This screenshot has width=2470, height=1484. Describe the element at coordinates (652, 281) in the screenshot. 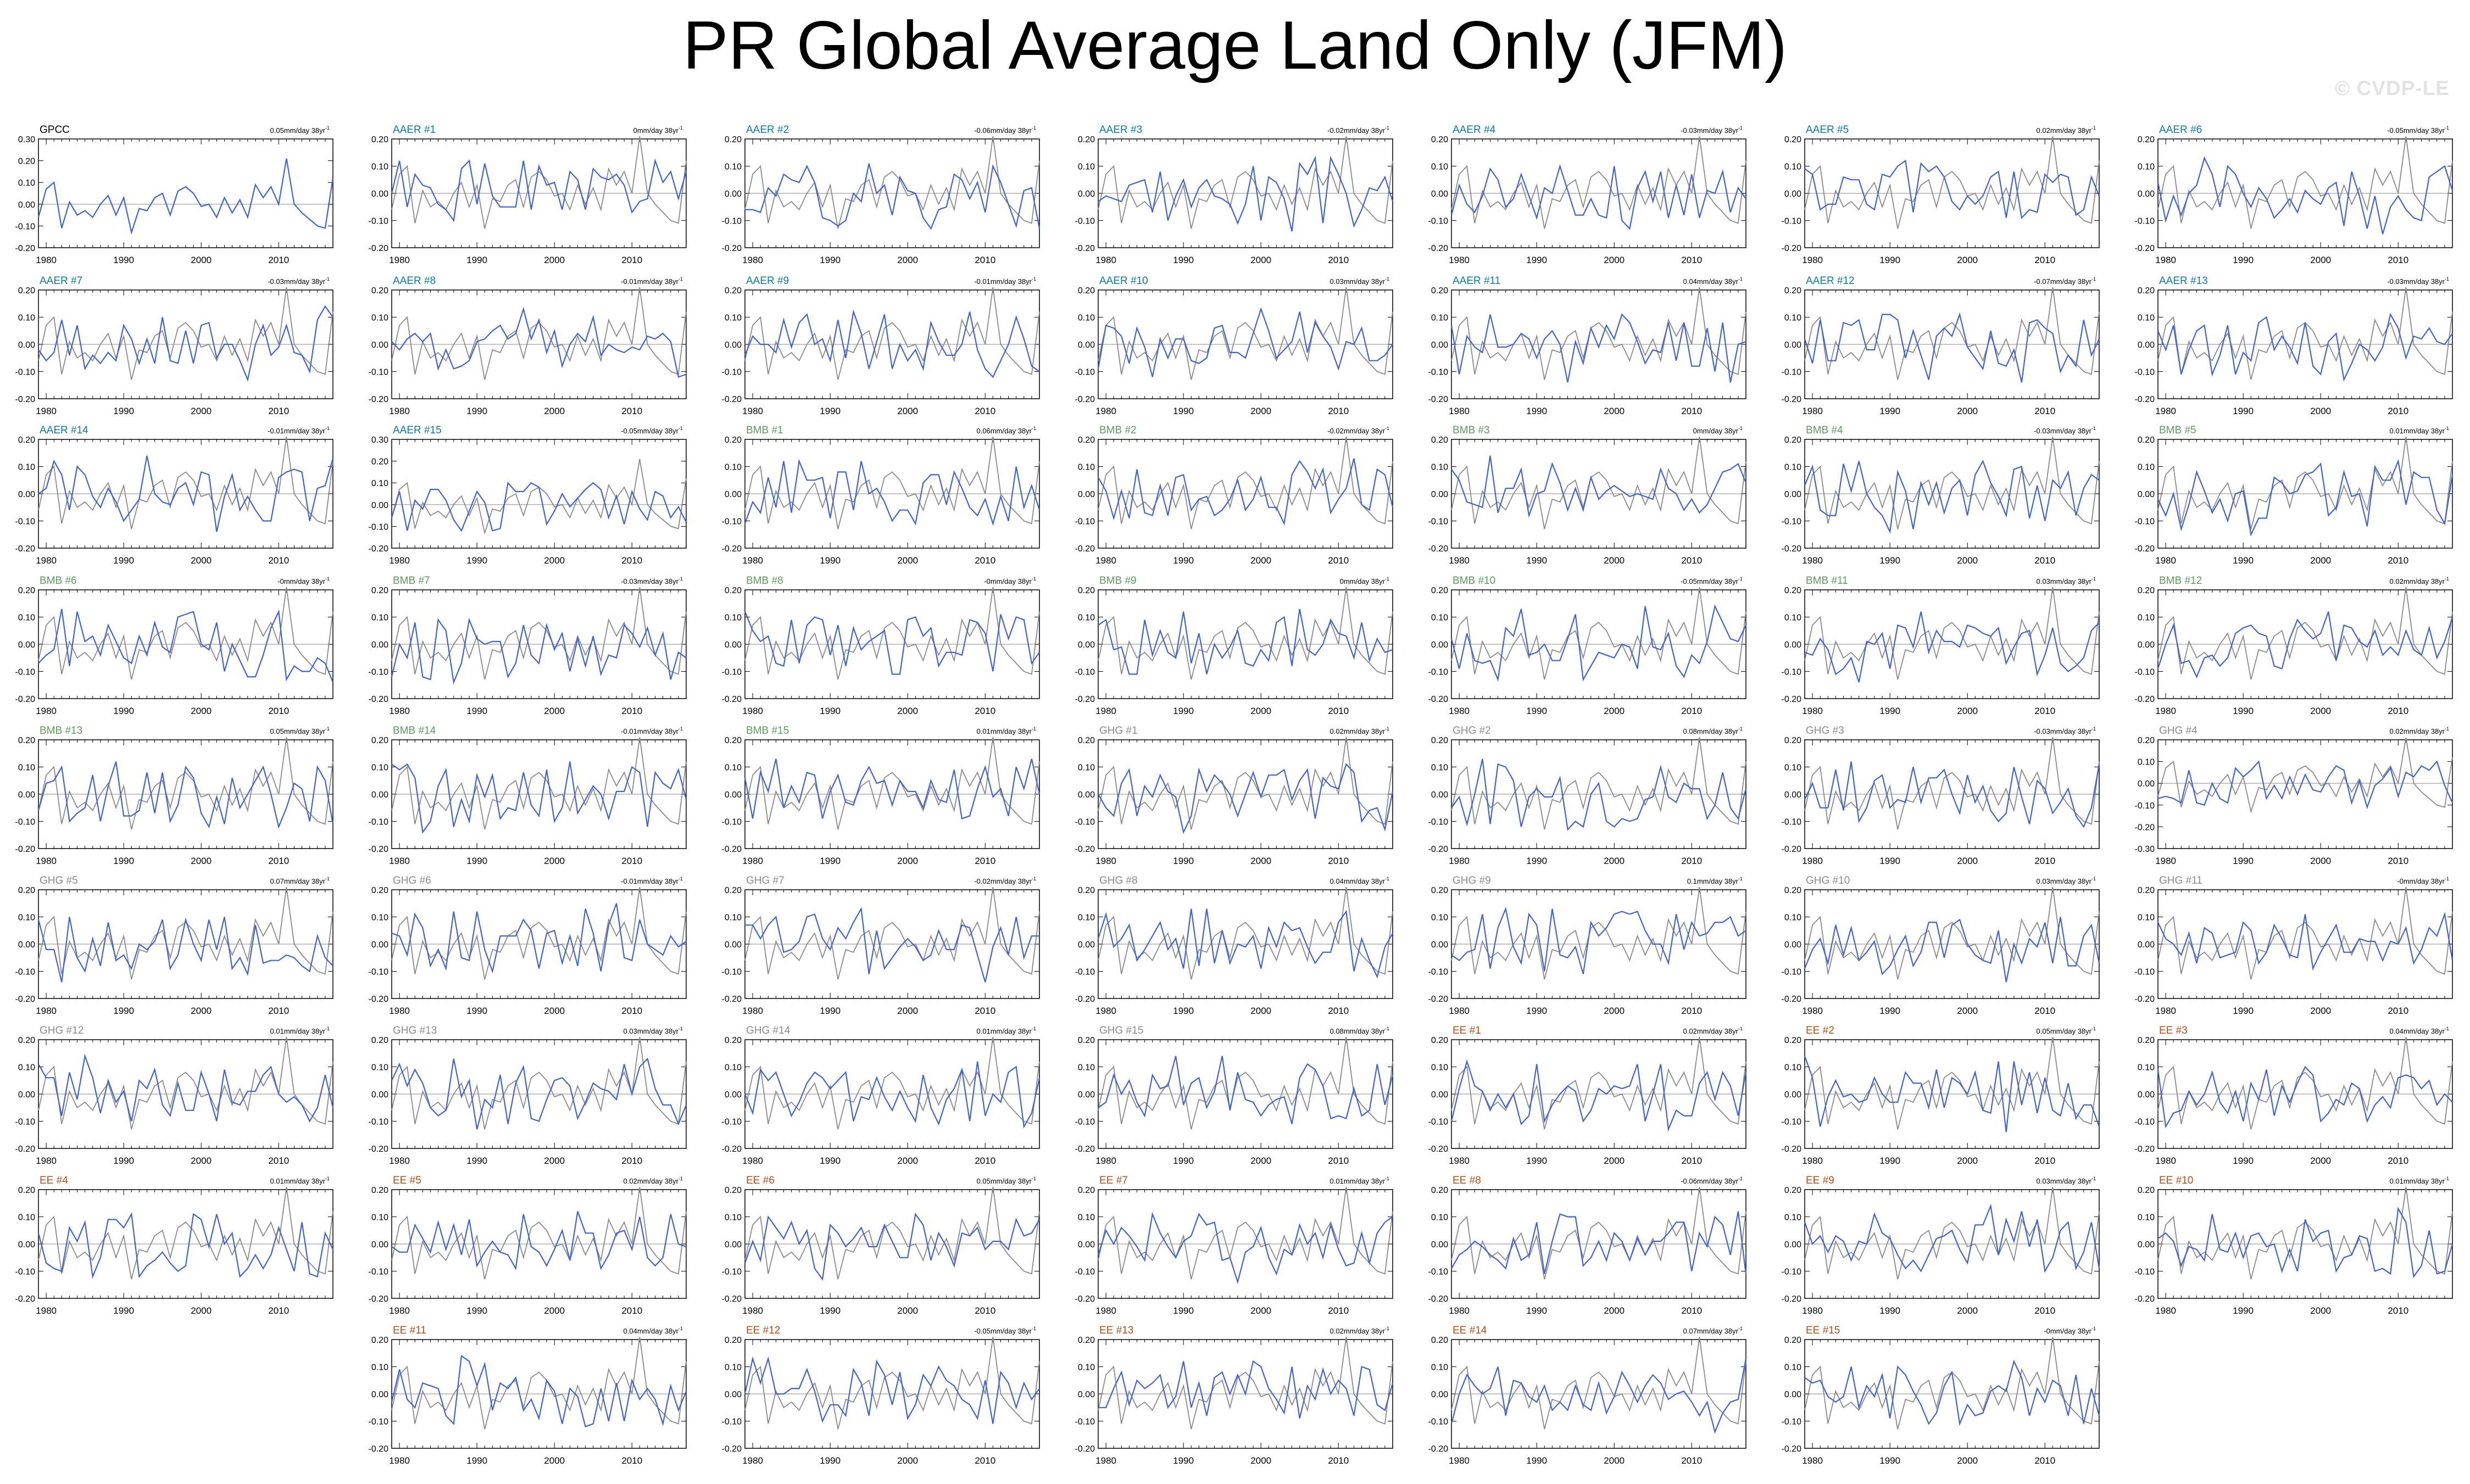

I see `trend-label: -0.01mm/day 38yr-1` at that location.